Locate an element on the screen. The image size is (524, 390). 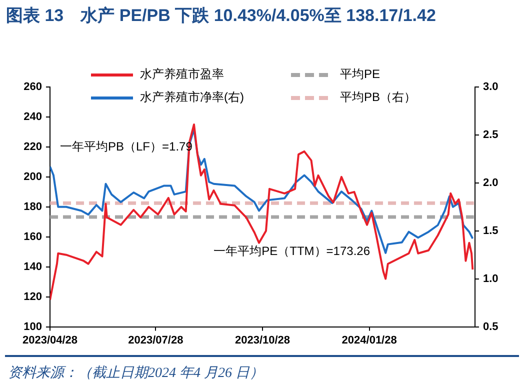
y2-tick-label: 3.0 is located at coordinates (490, 87).